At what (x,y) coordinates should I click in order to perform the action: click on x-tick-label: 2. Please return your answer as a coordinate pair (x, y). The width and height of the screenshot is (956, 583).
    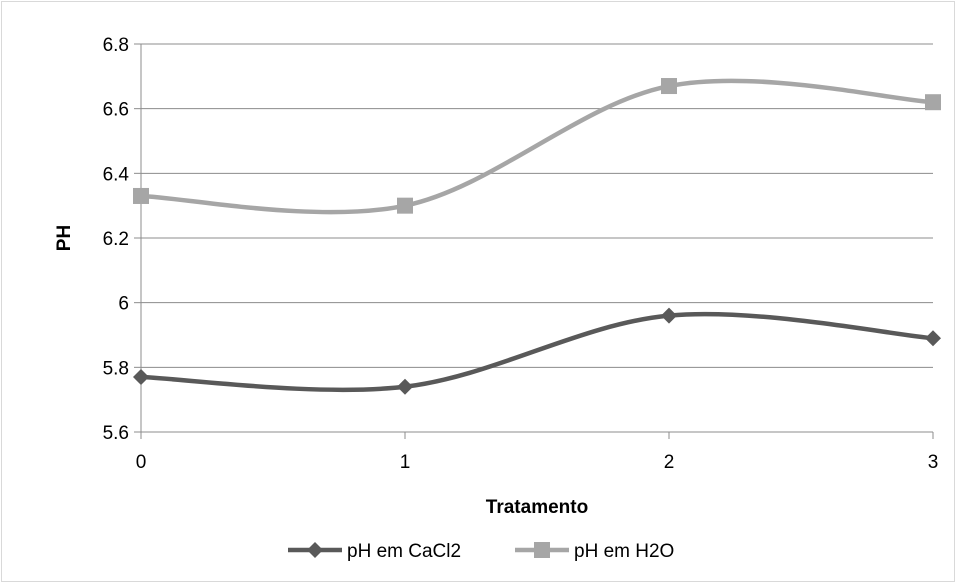
    Looking at the image, I should click on (669, 462).